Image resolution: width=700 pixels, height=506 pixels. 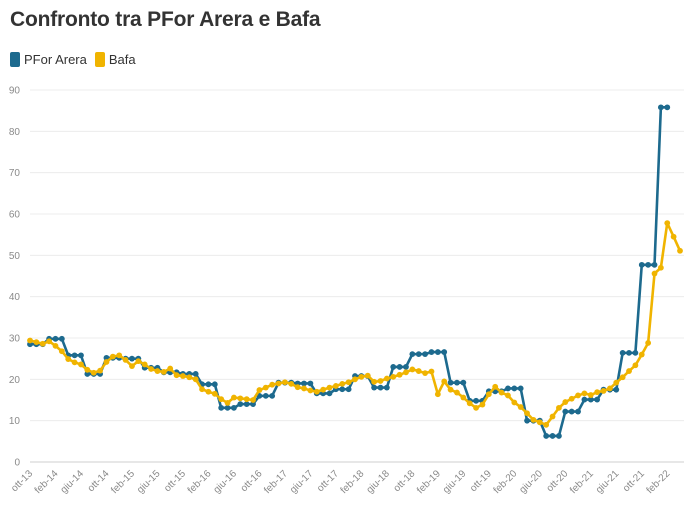 I want to click on legend-item-bafa: Bafa, so click(x=115, y=59).